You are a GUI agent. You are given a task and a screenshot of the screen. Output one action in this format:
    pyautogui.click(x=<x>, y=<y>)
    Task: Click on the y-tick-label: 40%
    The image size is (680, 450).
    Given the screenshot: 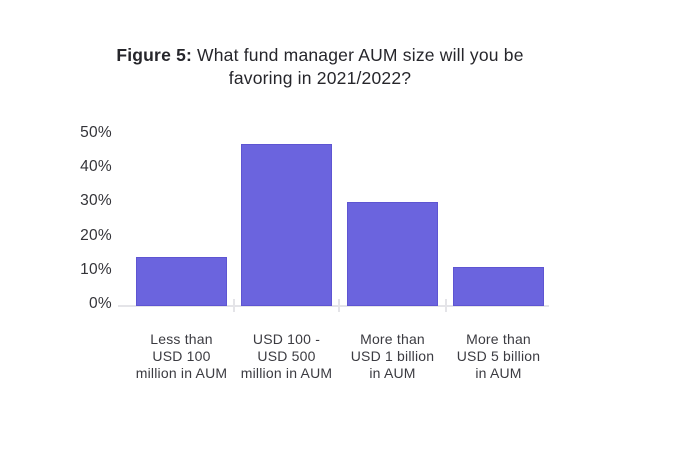 What is the action you would take?
    pyautogui.click(x=96, y=167)
    